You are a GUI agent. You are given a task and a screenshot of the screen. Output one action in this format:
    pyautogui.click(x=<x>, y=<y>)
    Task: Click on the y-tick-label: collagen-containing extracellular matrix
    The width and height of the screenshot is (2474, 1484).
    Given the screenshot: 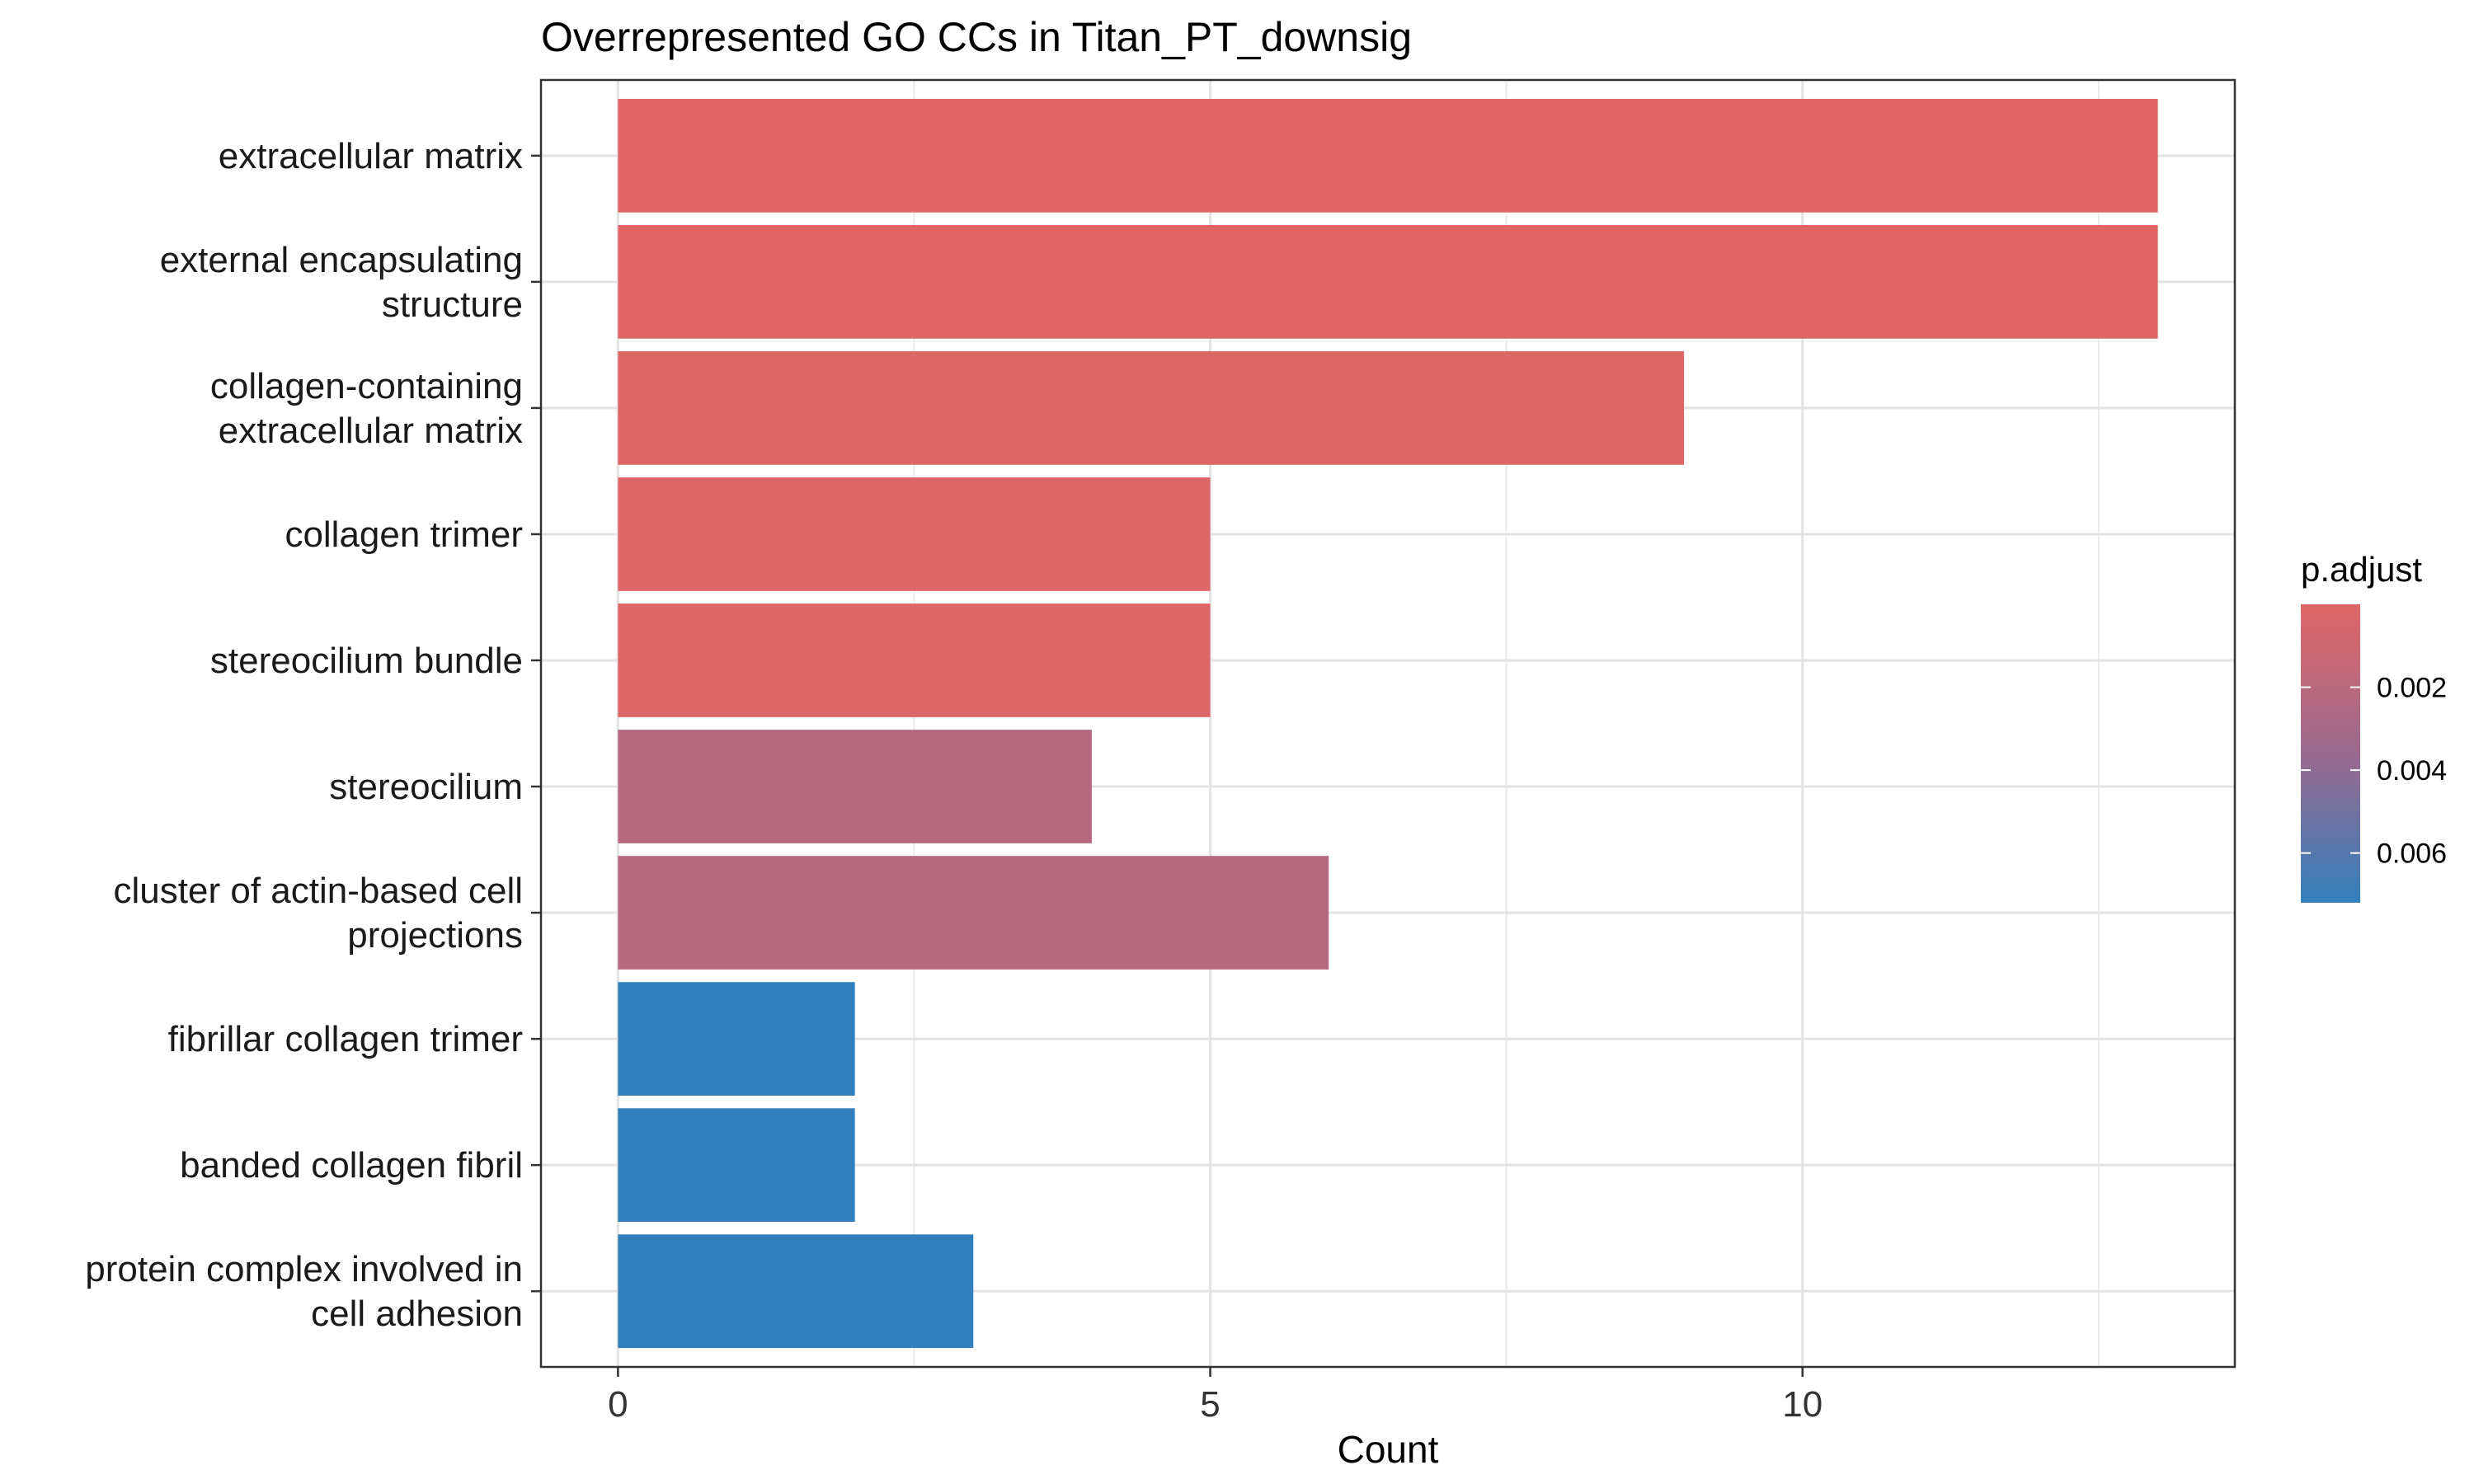 What is the action you would take?
    pyautogui.click(x=366, y=408)
    